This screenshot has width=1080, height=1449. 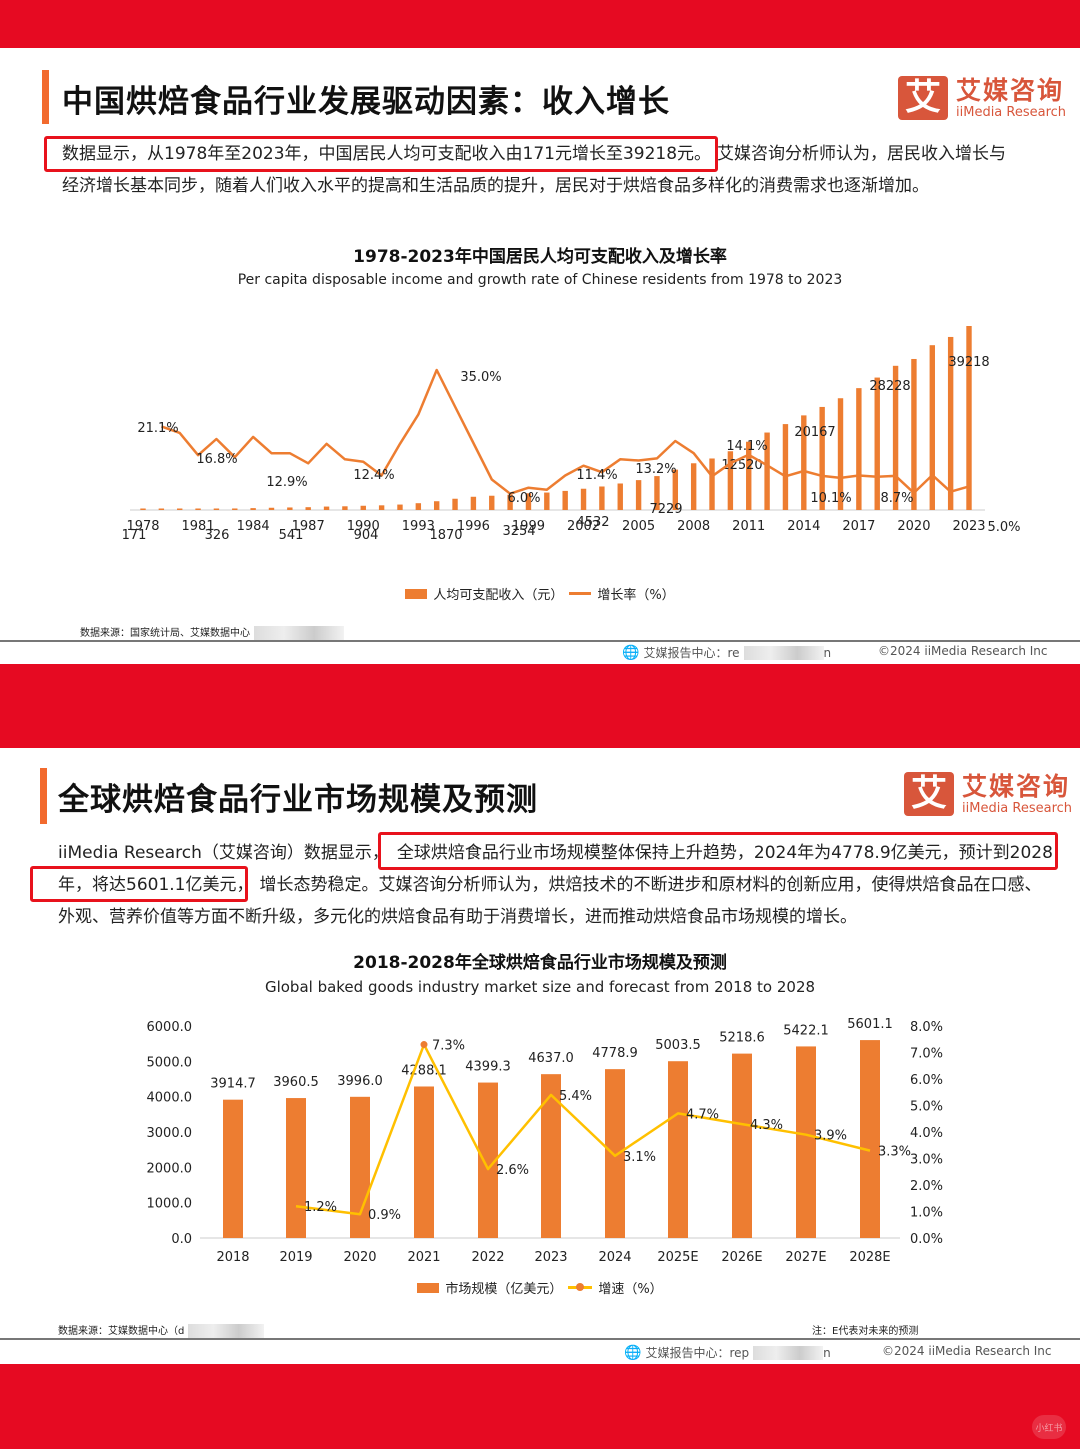 I want to click on page-title: 全球烘焙食品行业市场规模及预测, so click(x=298, y=800).